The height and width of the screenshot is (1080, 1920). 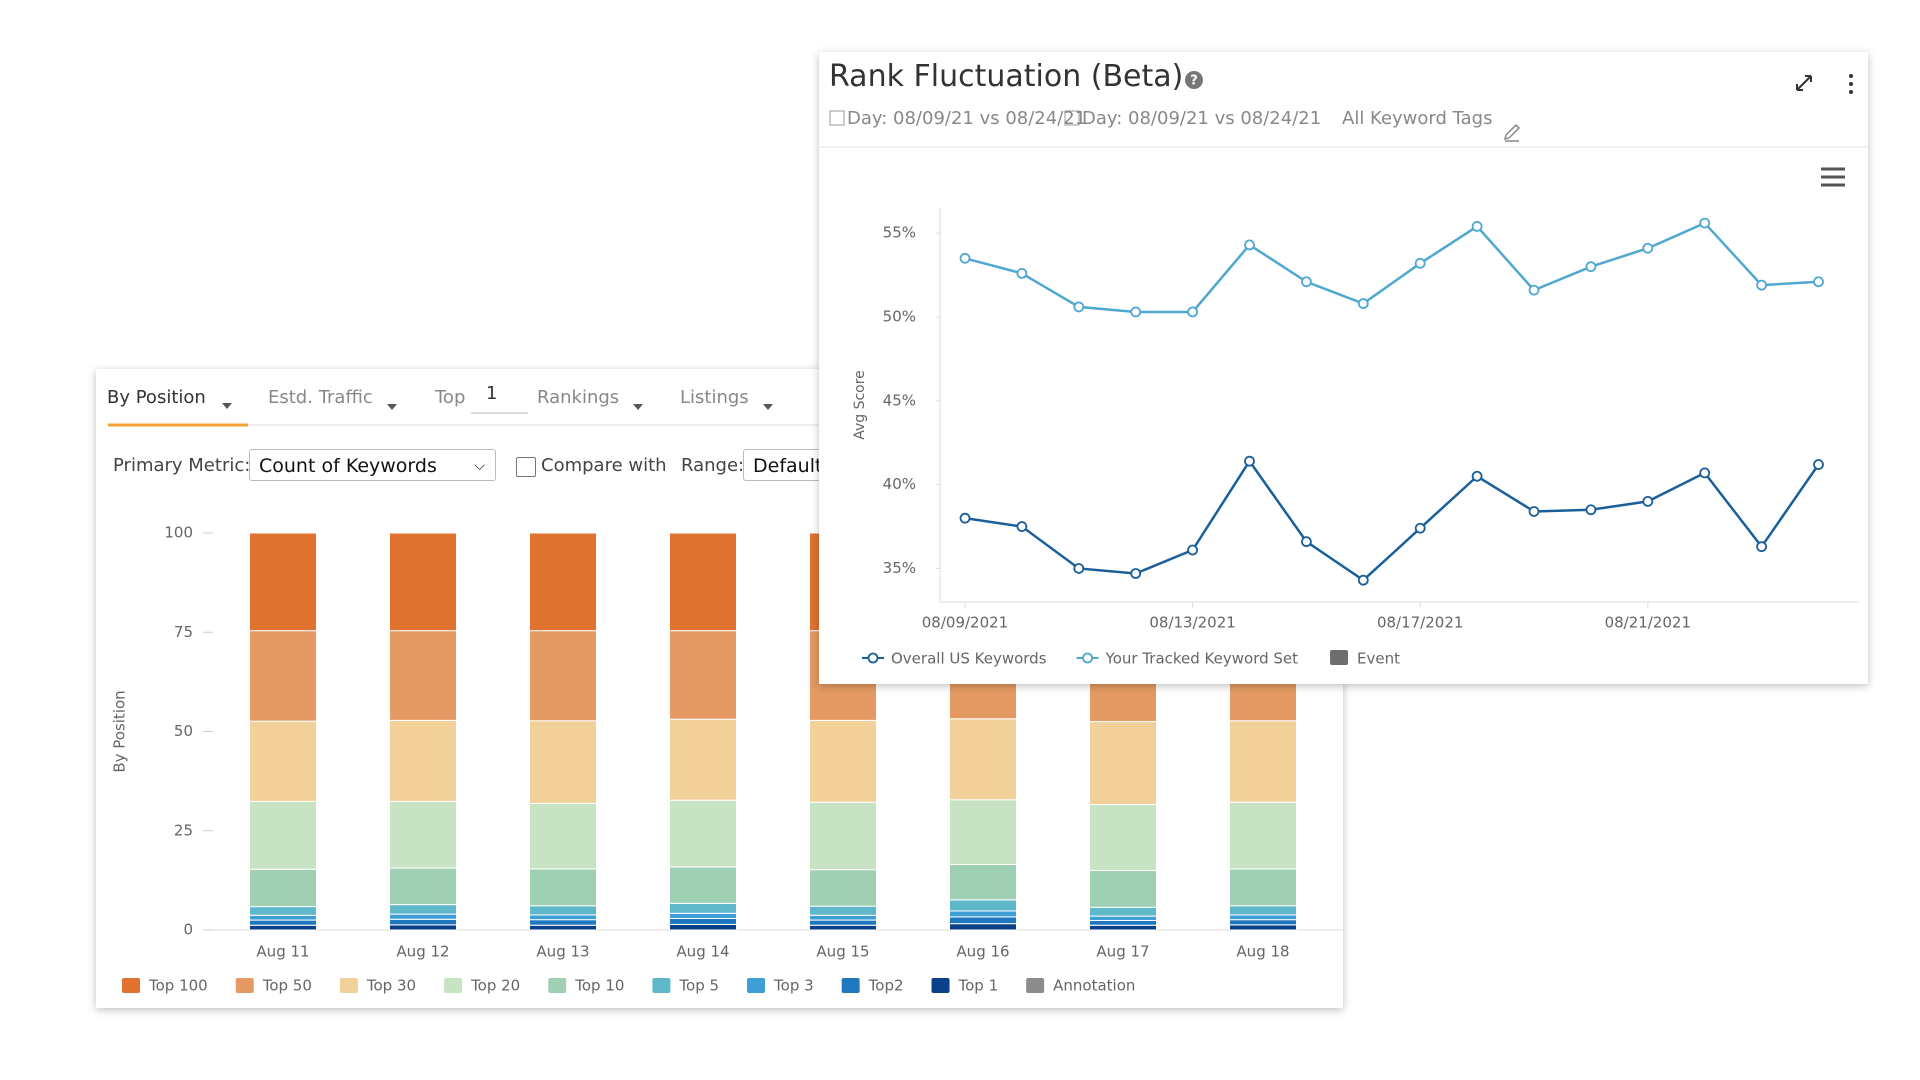 I want to click on legend-label: Top2, so click(x=886, y=986).